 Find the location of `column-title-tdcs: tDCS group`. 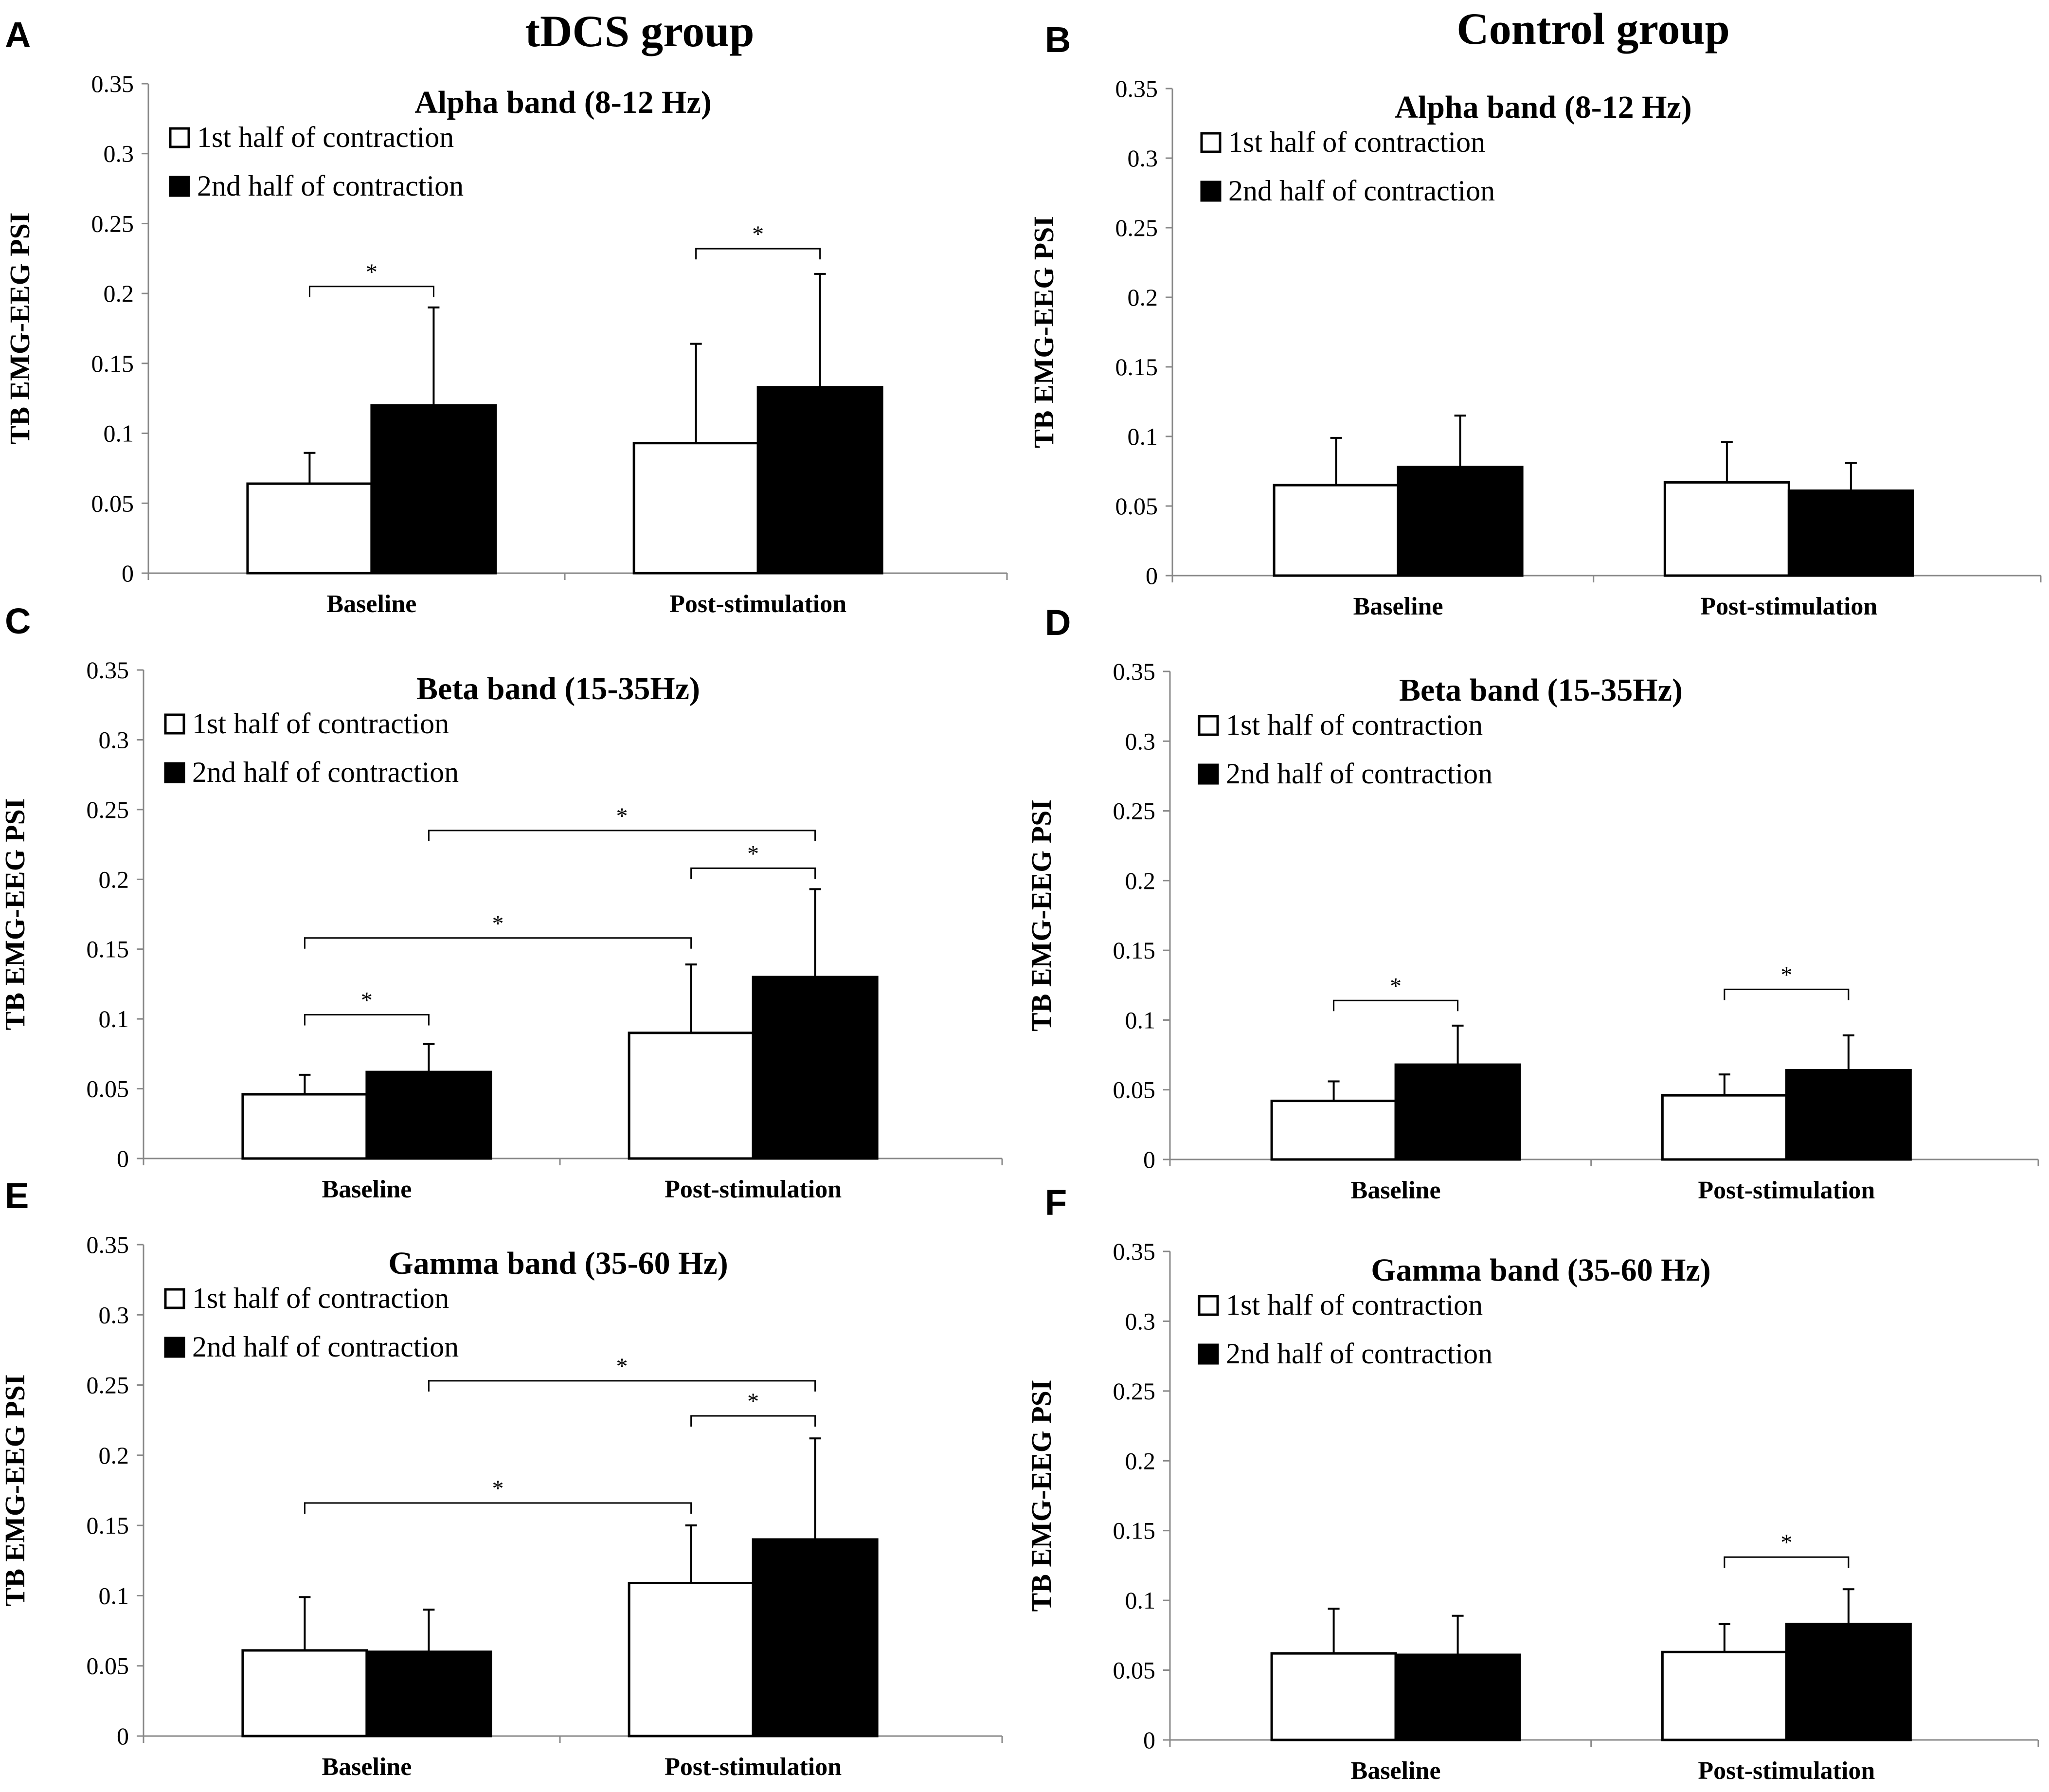

column-title-tdcs: tDCS group is located at coordinates (639, 31).